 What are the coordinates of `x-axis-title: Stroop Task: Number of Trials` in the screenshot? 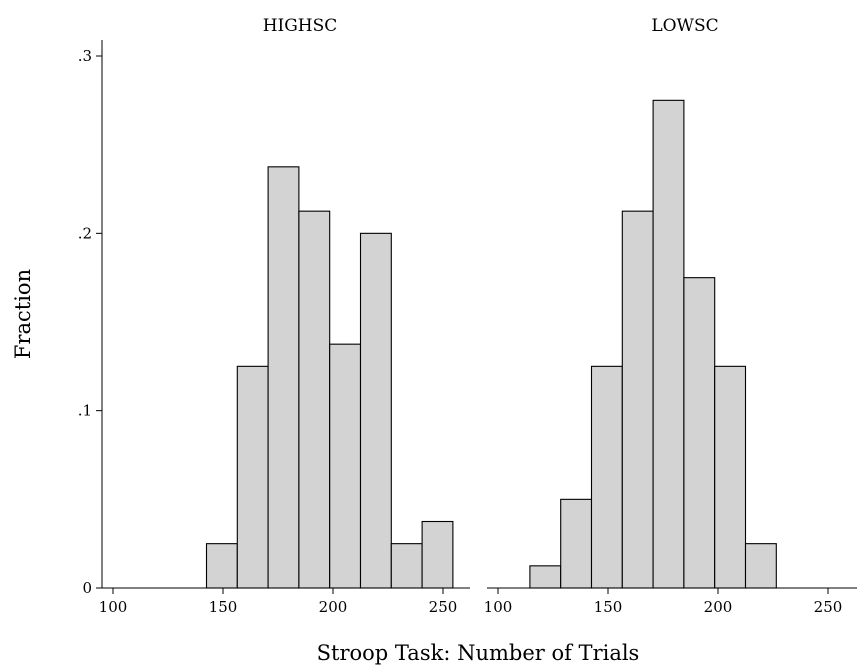 It's located at (478, 653).